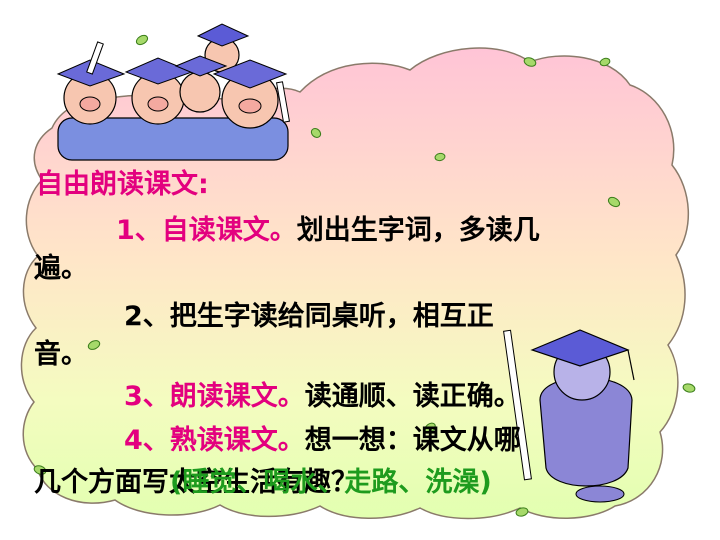  Describe the element at coordinates (412, 396) in the screenshot. I see `item-text: 读通顺、读正确。` at that location.